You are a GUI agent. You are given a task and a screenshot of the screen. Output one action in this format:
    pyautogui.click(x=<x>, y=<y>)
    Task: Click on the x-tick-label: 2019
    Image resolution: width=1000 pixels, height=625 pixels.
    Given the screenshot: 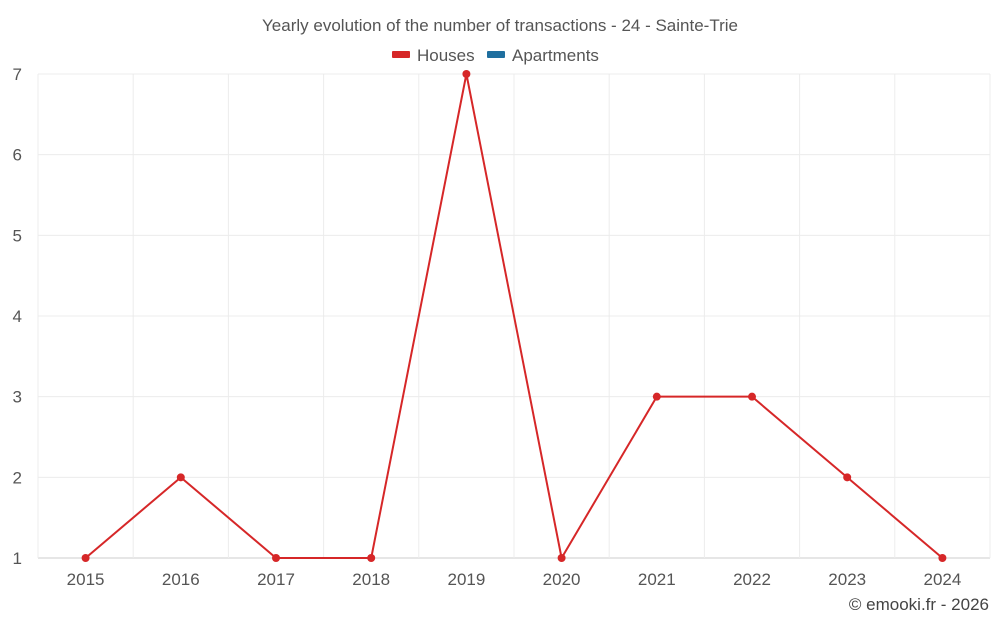 What is the action you would take?
    pyautogui.click(x=466, y=579)
    